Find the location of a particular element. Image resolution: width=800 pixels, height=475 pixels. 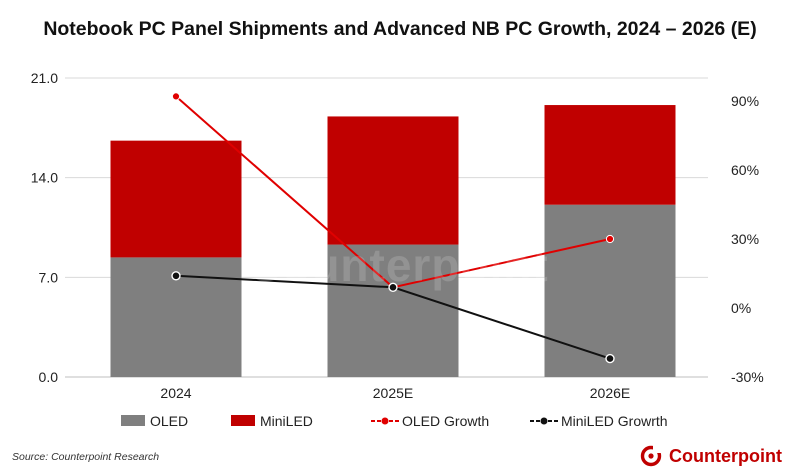

x-tick-label: 2026E is located at coordinates (610, 393).